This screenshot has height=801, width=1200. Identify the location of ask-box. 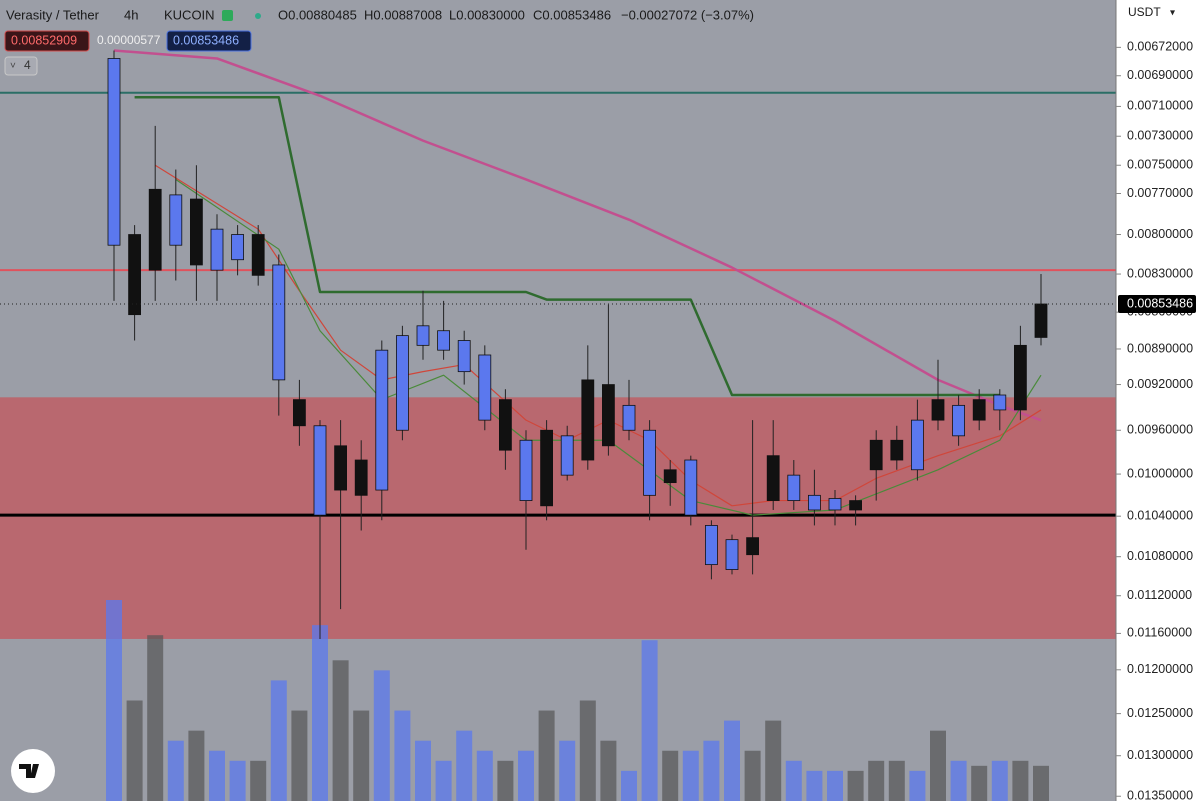
(209, 41).